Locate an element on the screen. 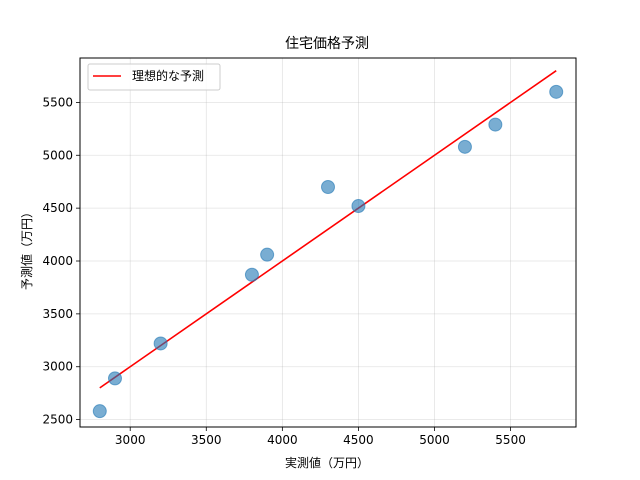  legend: 理想的な予測 is located at coordinates (154, 77).